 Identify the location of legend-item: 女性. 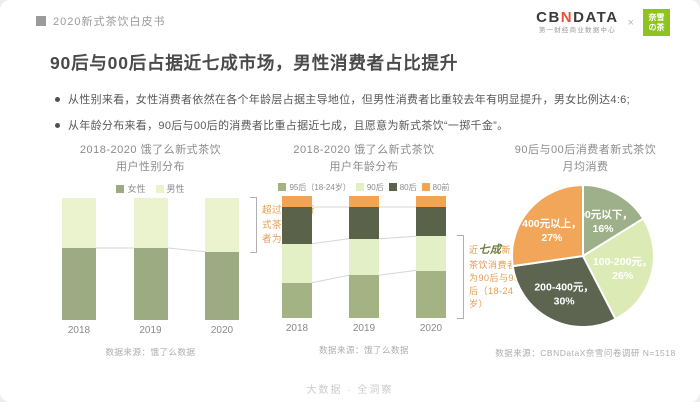
(131, 188).